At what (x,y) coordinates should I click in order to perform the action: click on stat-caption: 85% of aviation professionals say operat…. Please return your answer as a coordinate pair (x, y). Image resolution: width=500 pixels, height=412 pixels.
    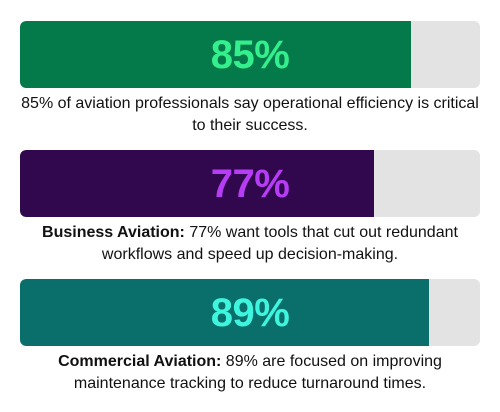
    Looking at the image, I should click on (250, 115).